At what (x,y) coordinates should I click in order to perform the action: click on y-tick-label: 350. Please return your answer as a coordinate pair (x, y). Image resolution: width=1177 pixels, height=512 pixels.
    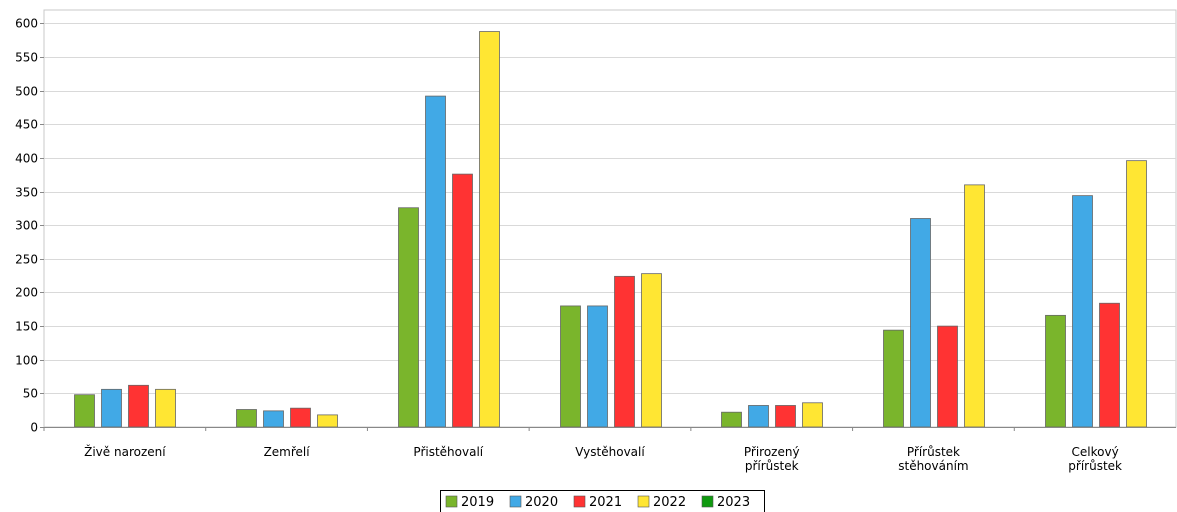
    Looking at the image, I should click on (26, 193).